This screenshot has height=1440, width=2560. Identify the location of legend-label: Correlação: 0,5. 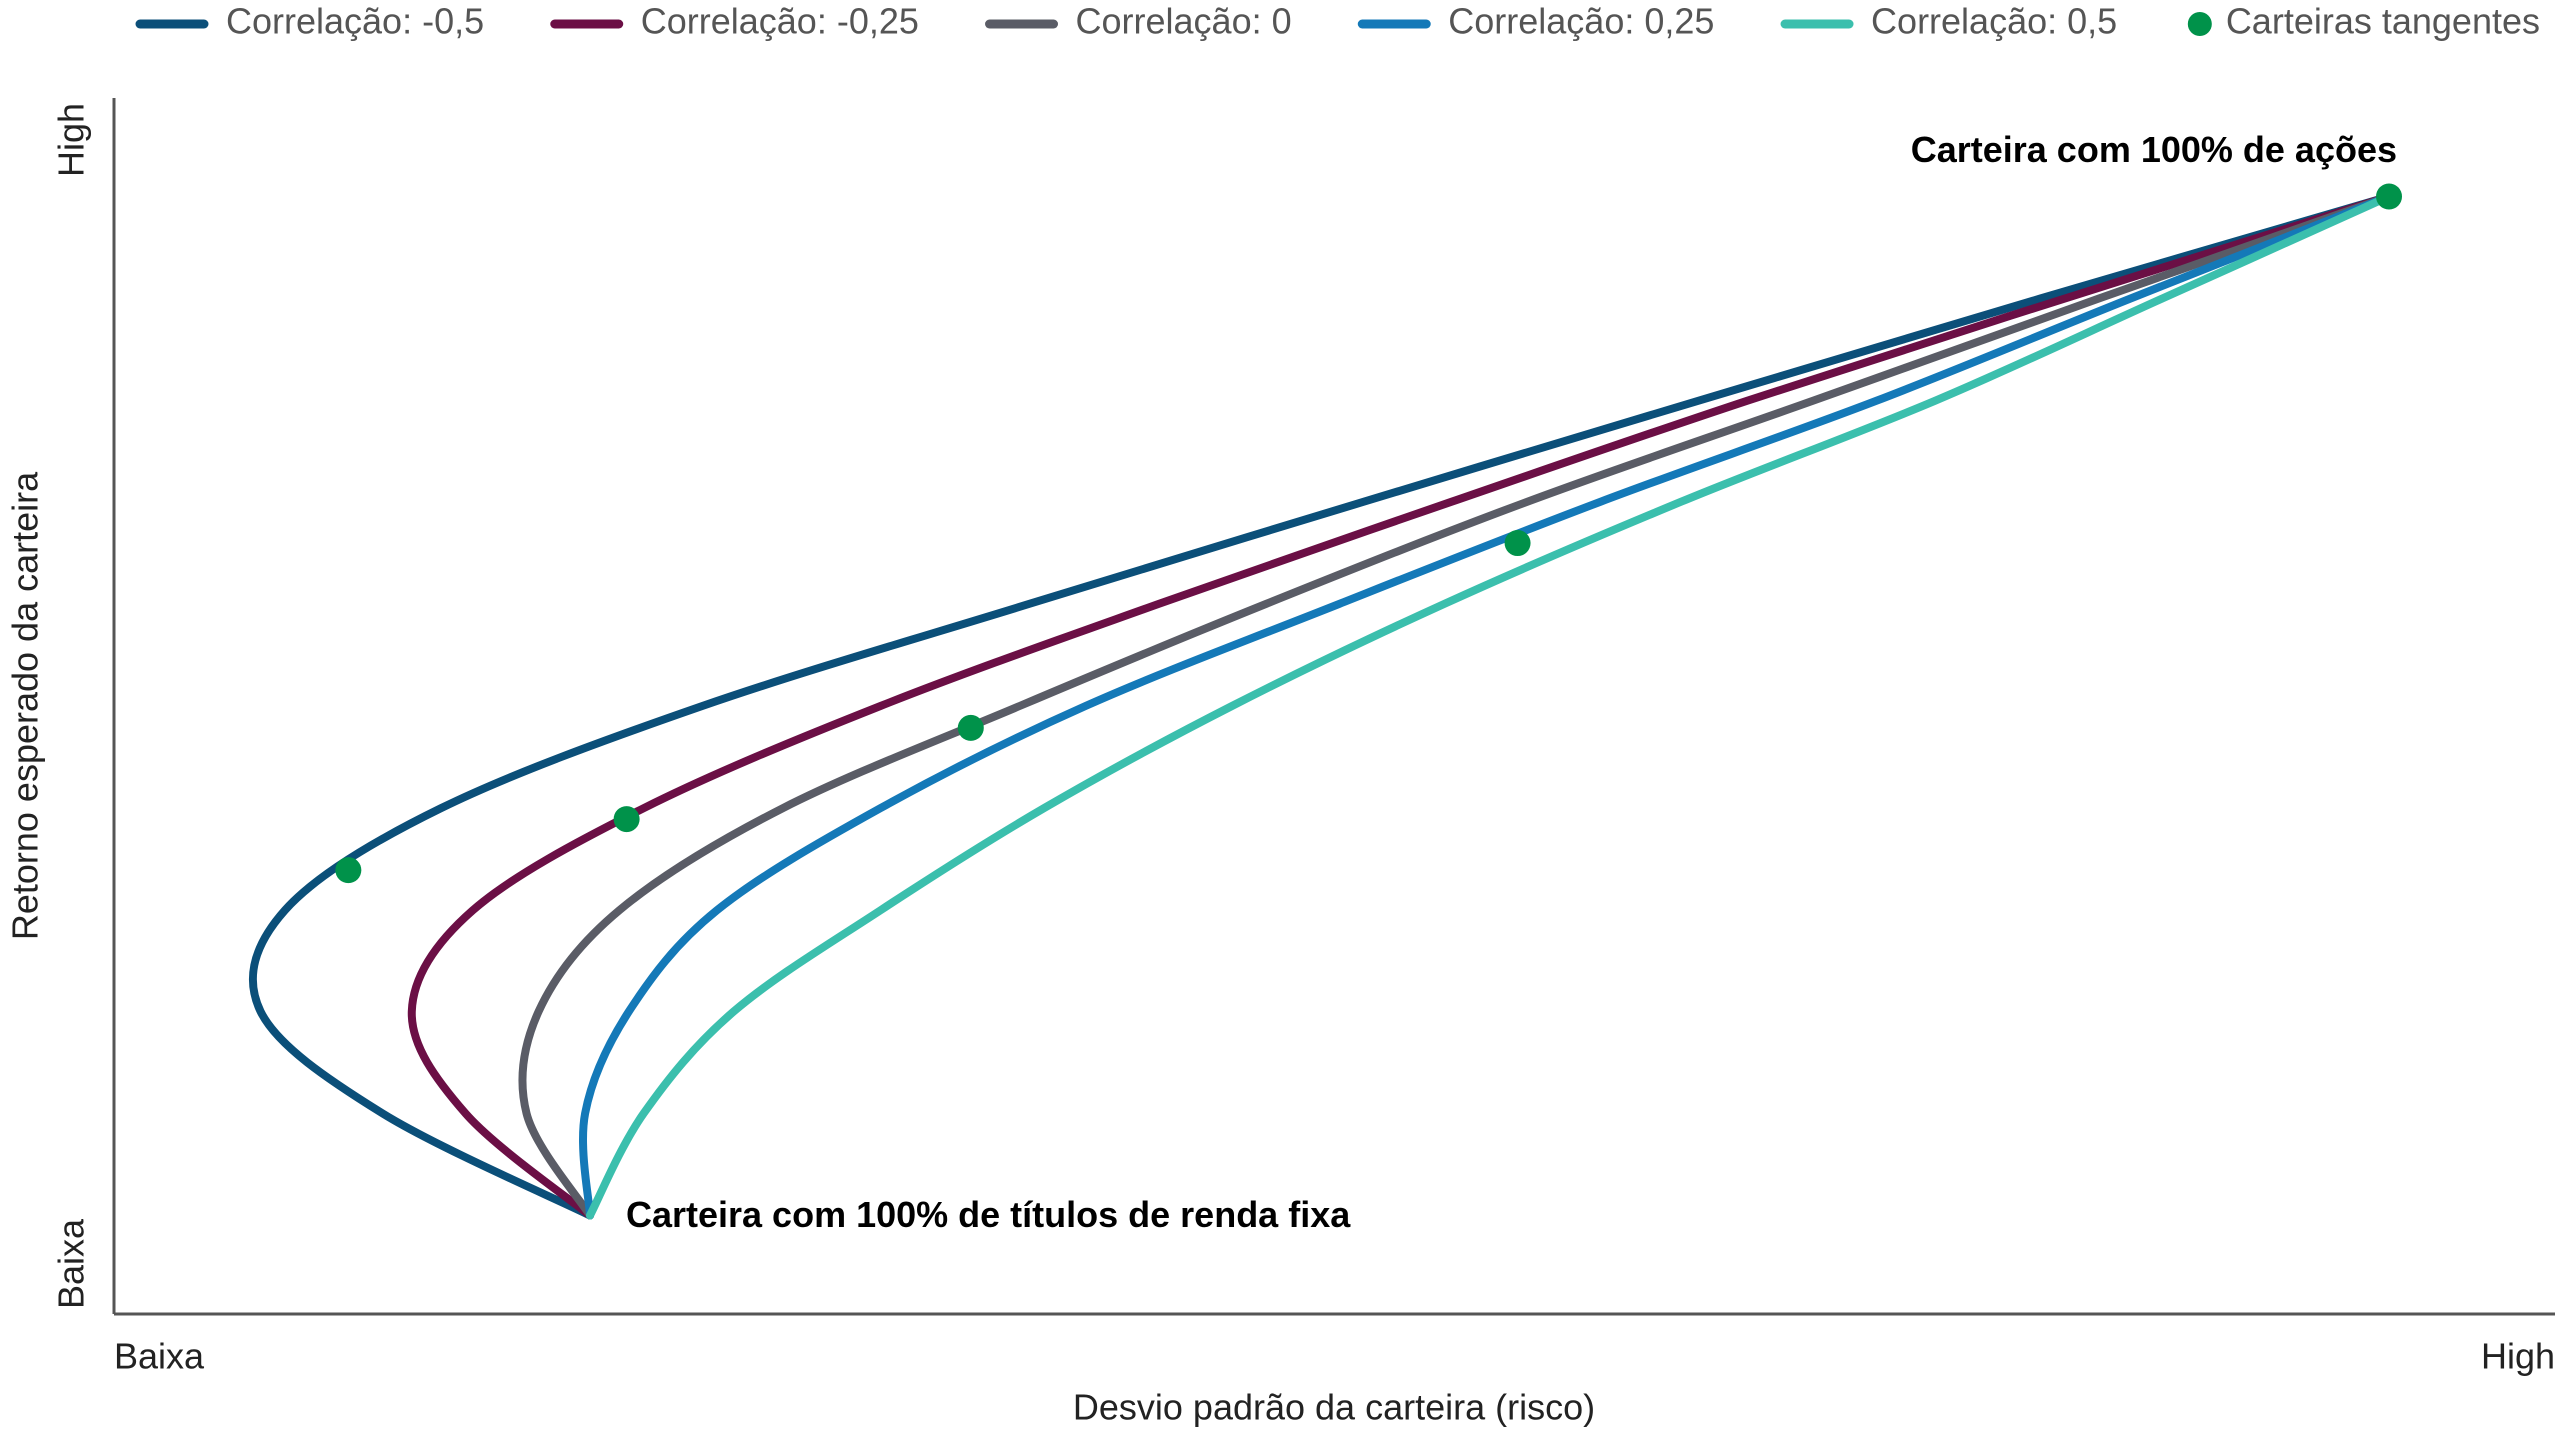
(1994, 21).